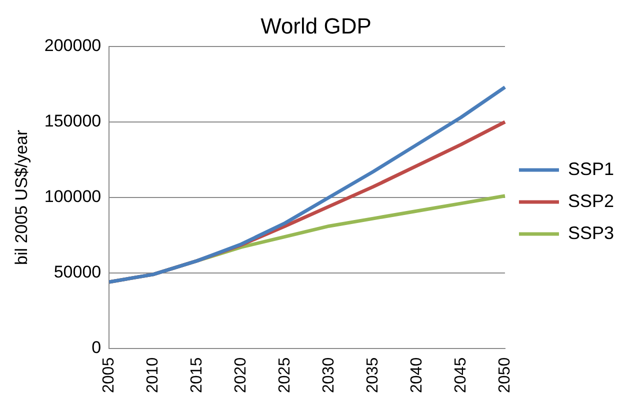  I want to click on x-tick-label: 2030, so click(329, 375).